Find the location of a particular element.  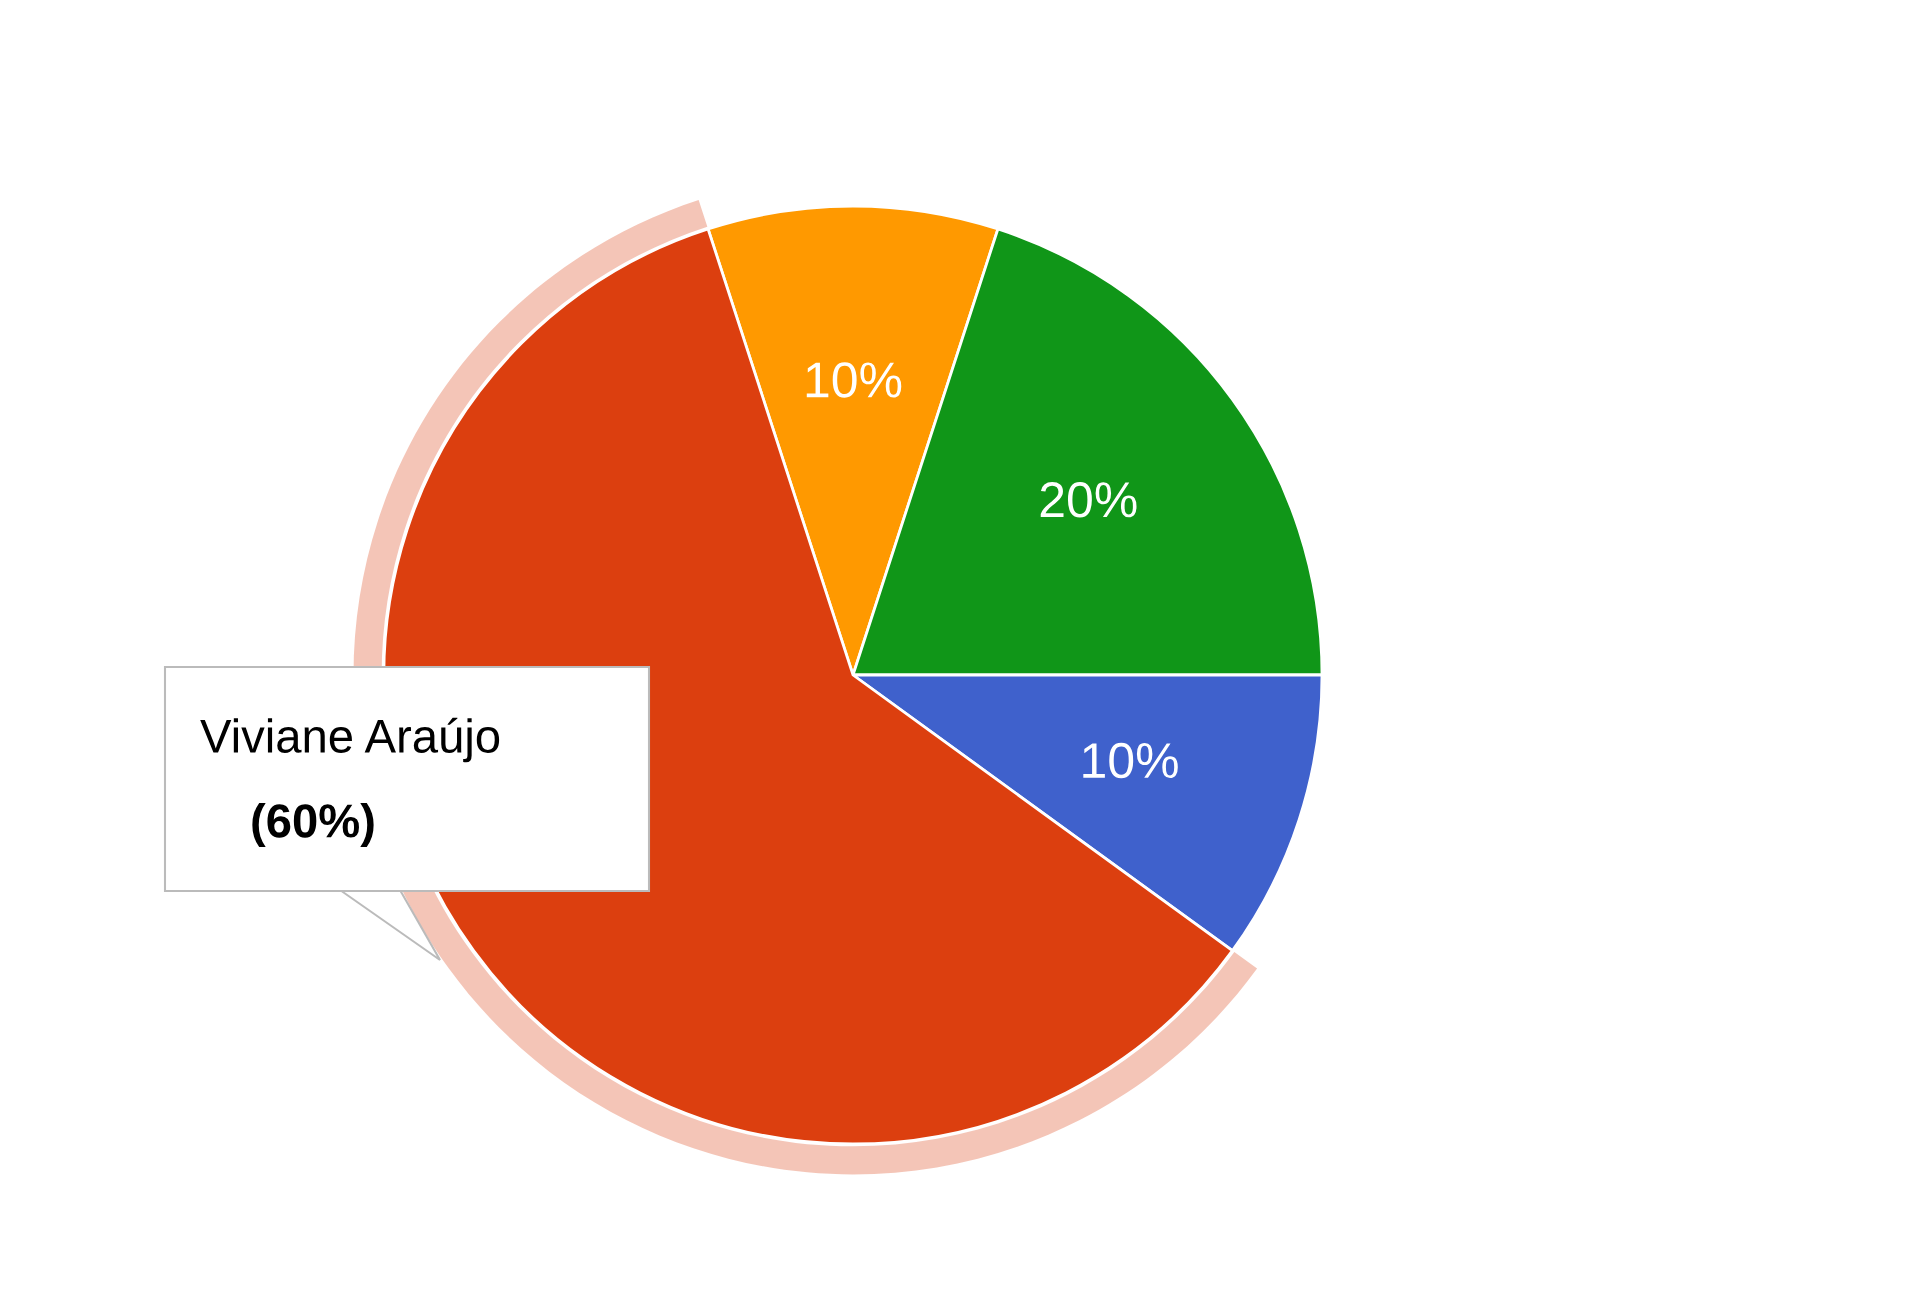

text: (60%) is located at coordinates (313, 825).